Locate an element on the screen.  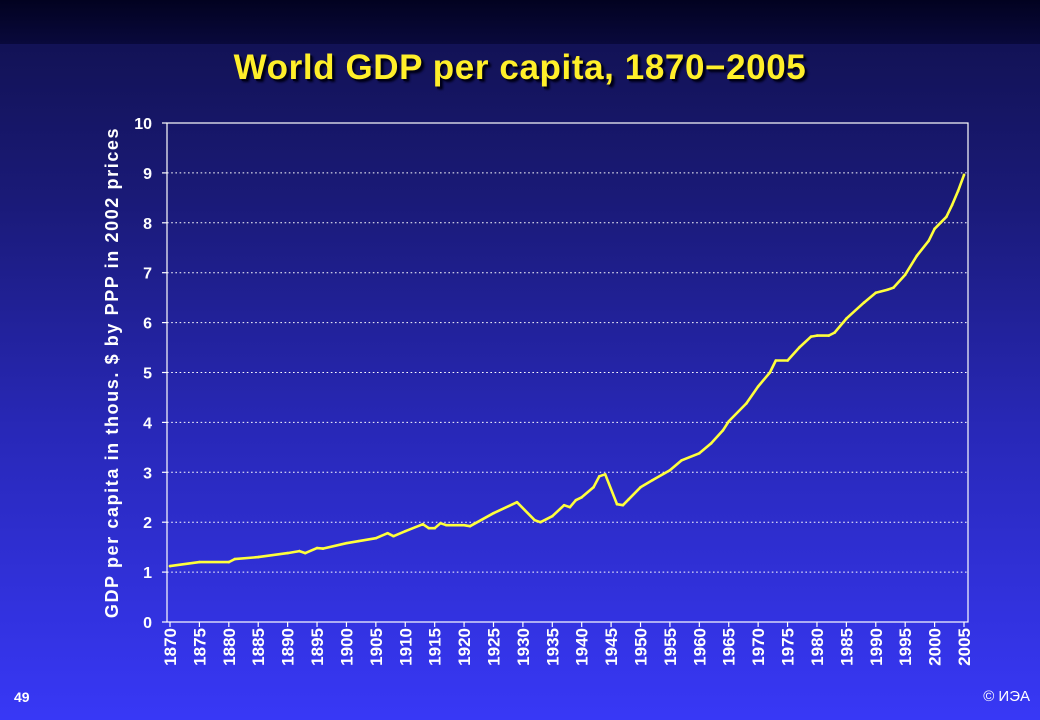
y-tick-label: 8 is located at coordinates (147, 224).